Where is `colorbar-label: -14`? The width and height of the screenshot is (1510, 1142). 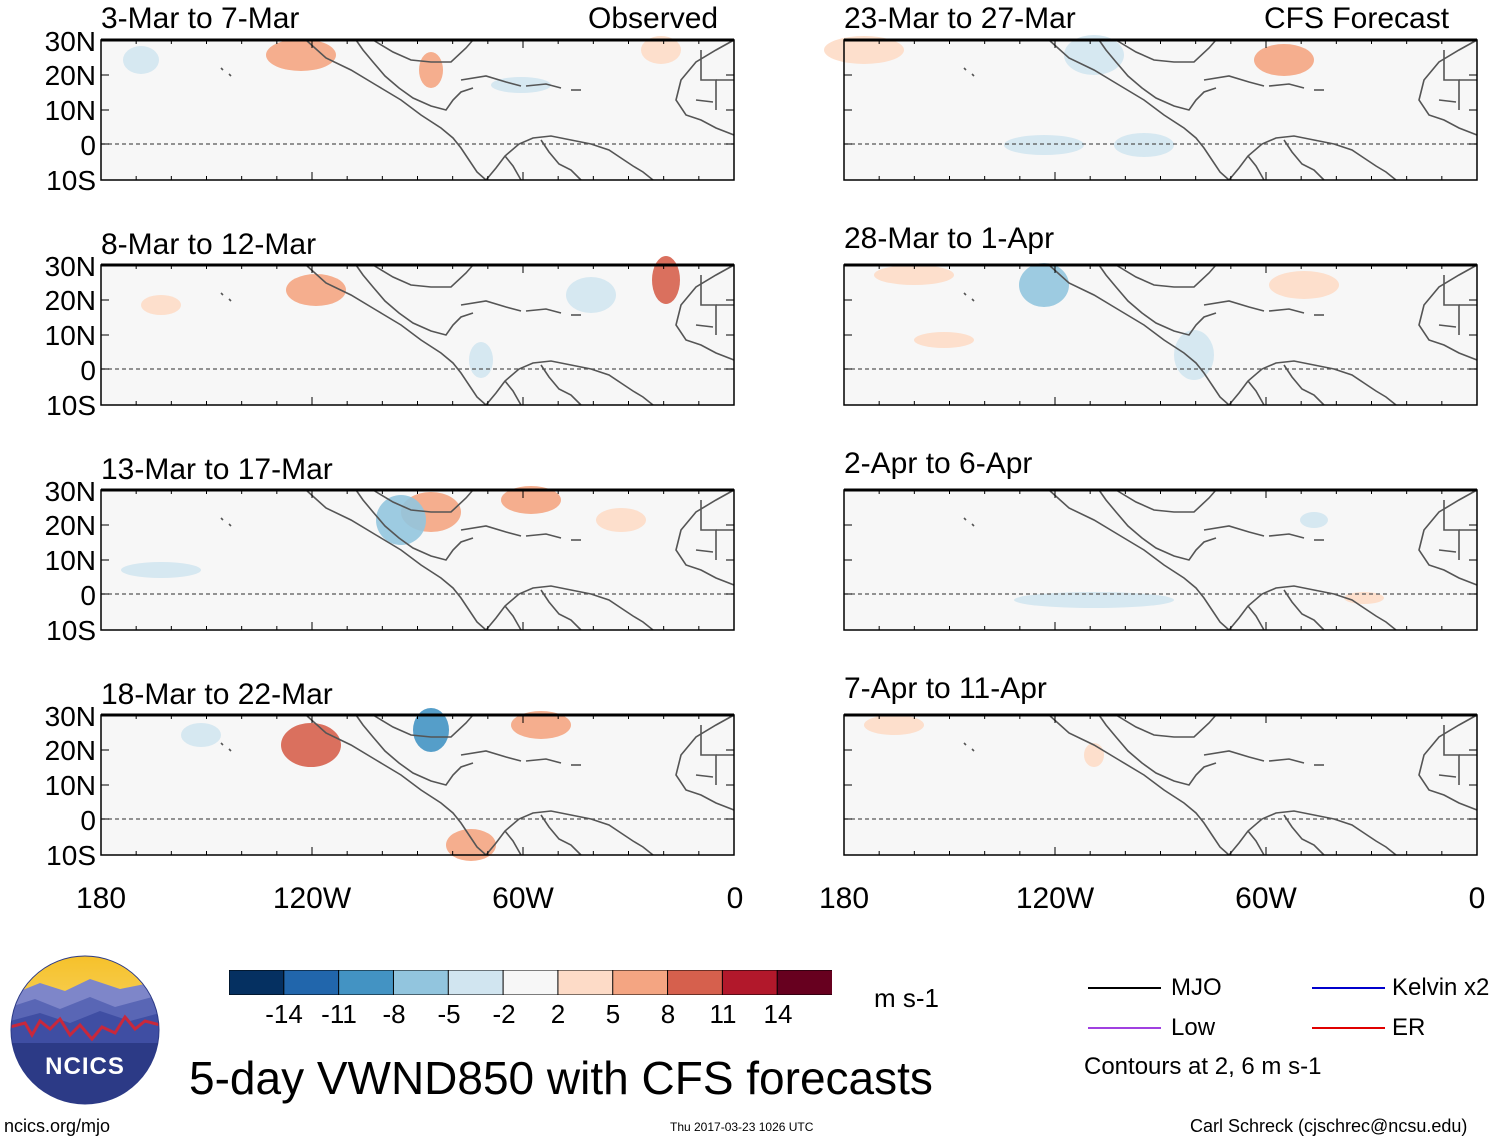 colorbar-label: -14 is located at coordinates (284, 1014).